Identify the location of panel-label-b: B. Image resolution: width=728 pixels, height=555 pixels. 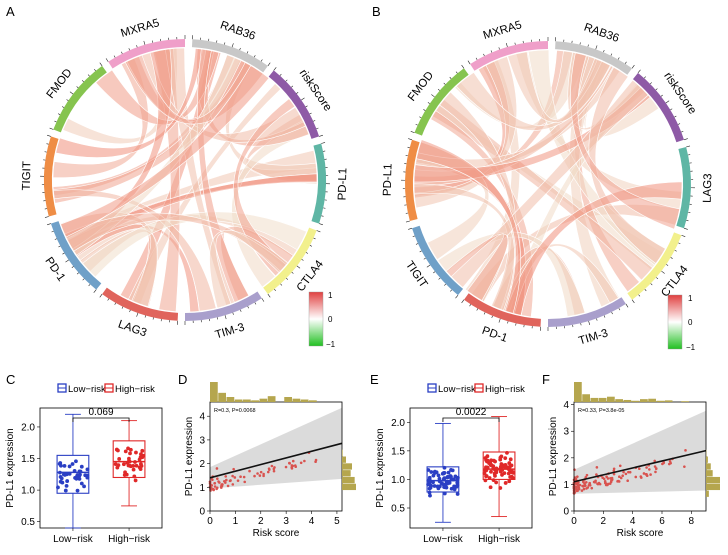
(376, 11).